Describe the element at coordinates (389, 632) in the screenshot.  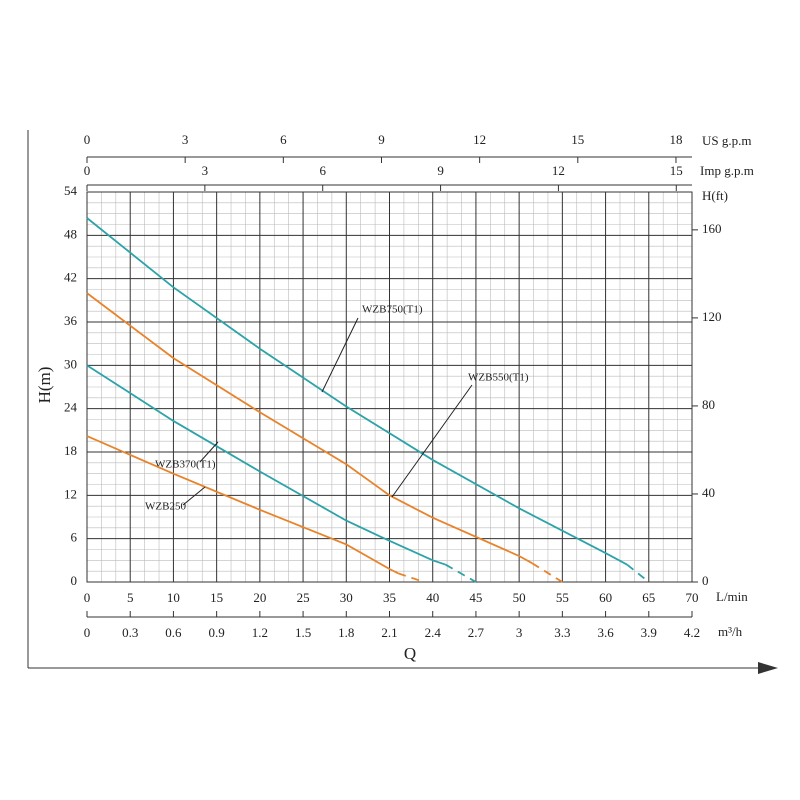
I see `tick-label: 2.1` at that location.